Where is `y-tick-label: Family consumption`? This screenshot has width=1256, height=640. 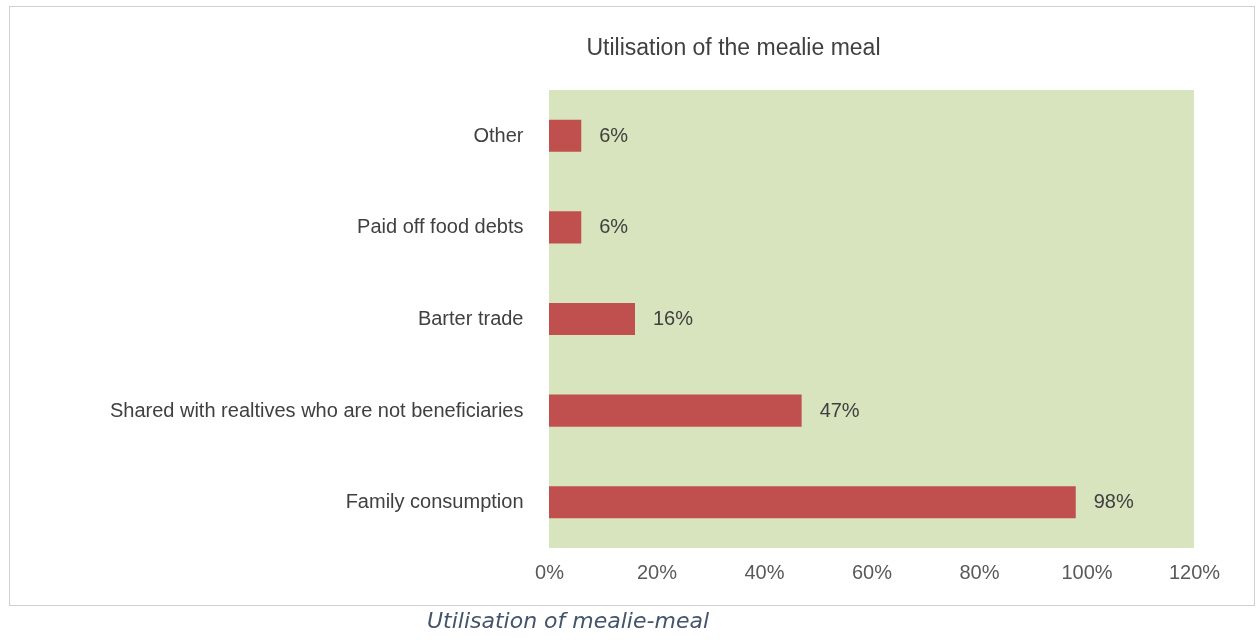
y-tick-label: Family consumption is located at coordinates (434, 501).